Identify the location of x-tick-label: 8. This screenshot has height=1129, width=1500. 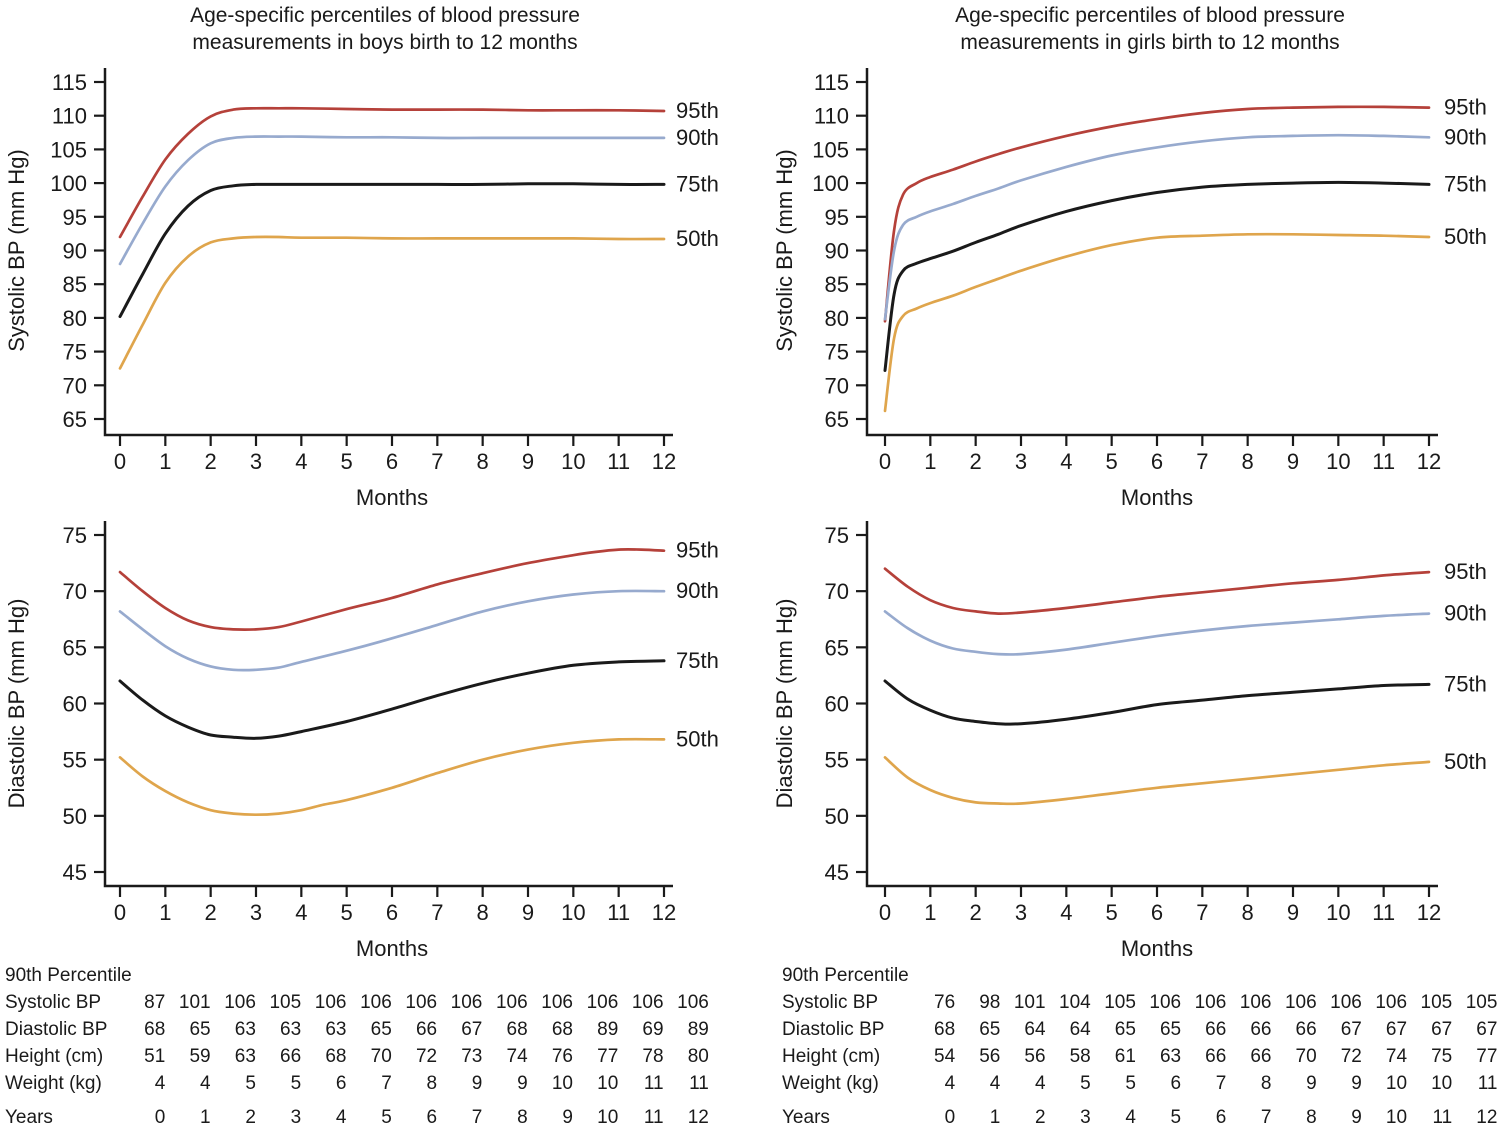
(483, 912).